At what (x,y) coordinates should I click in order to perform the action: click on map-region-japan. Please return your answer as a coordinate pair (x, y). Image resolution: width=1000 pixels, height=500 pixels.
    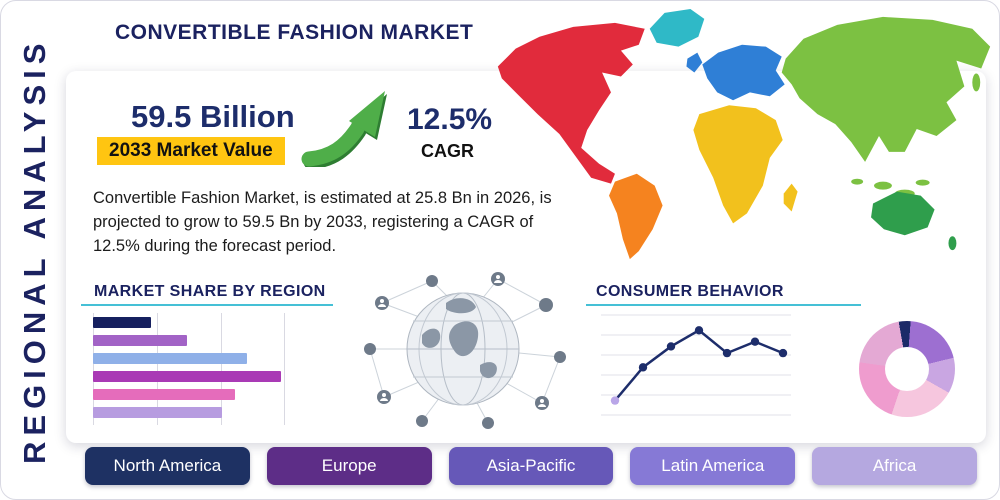
    Looking at the image, I should click on (976, 82).